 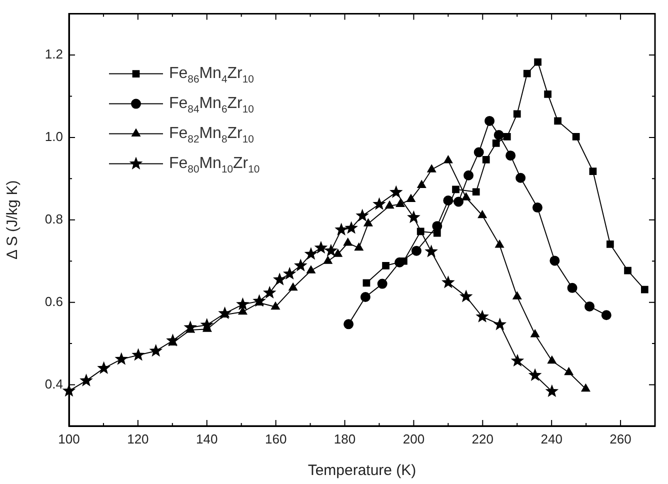 I want to click on x-tick-label: 160, so click(x=275, y=438).